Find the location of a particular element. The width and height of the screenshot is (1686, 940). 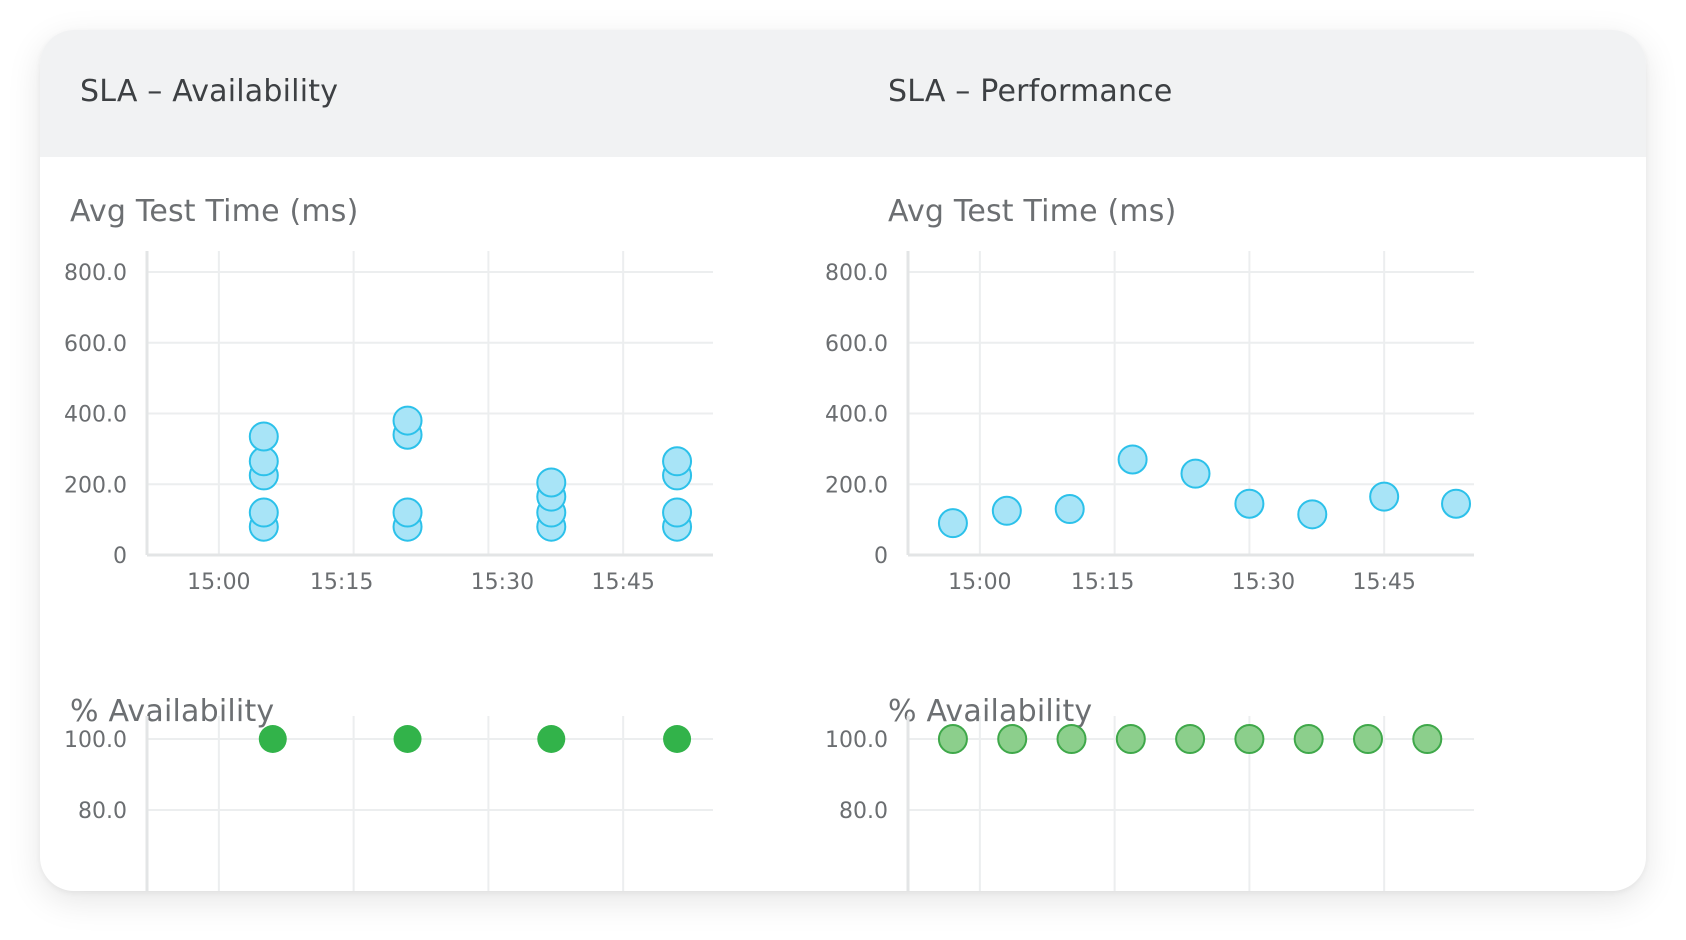

availability-pct-title: % Availability is located at coordinates (172, 711).